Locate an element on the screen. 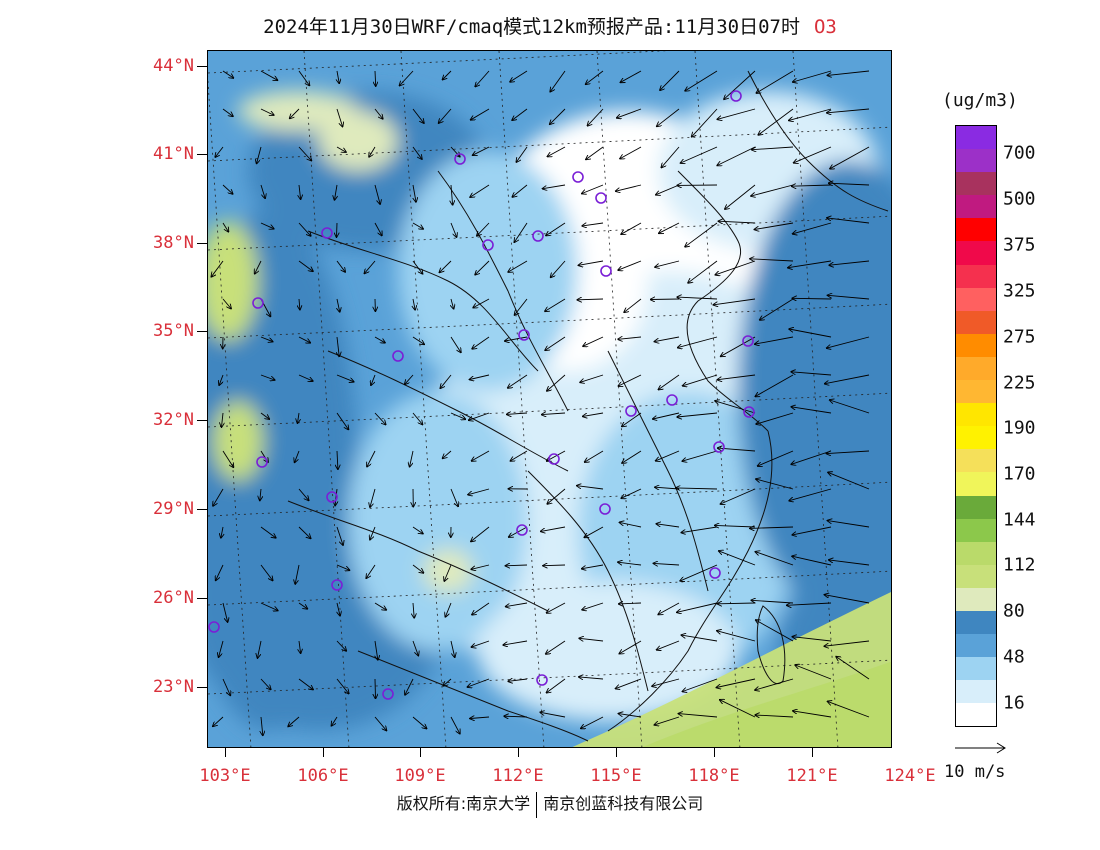 The image size is (1100, 850). color-legend is located at coordinates (976, 426).